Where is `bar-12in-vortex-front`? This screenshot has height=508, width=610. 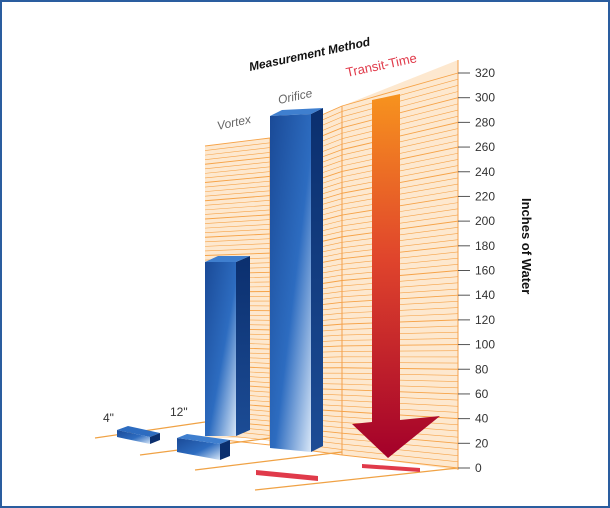
bar-12in-vortex-front is located at coordinates (198, 449).